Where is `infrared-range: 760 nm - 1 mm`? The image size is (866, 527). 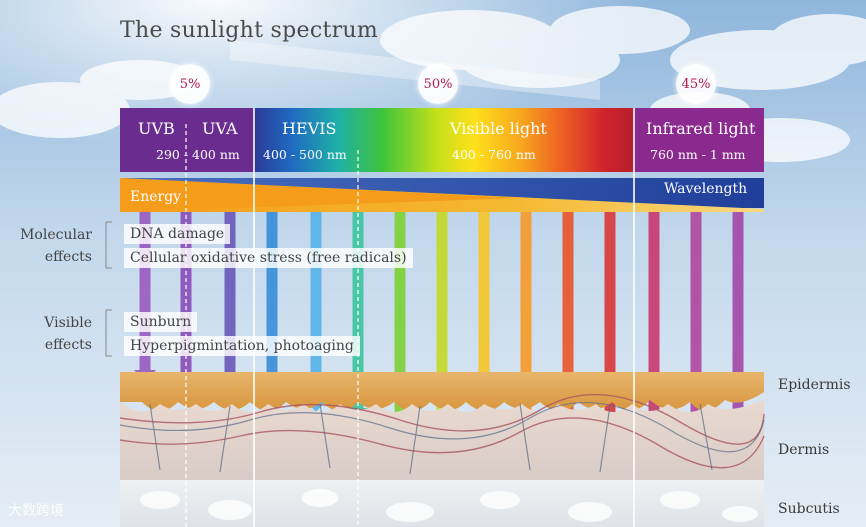
infrared-range: 760 nm - 1 mm is located at coordinates (698, 154).